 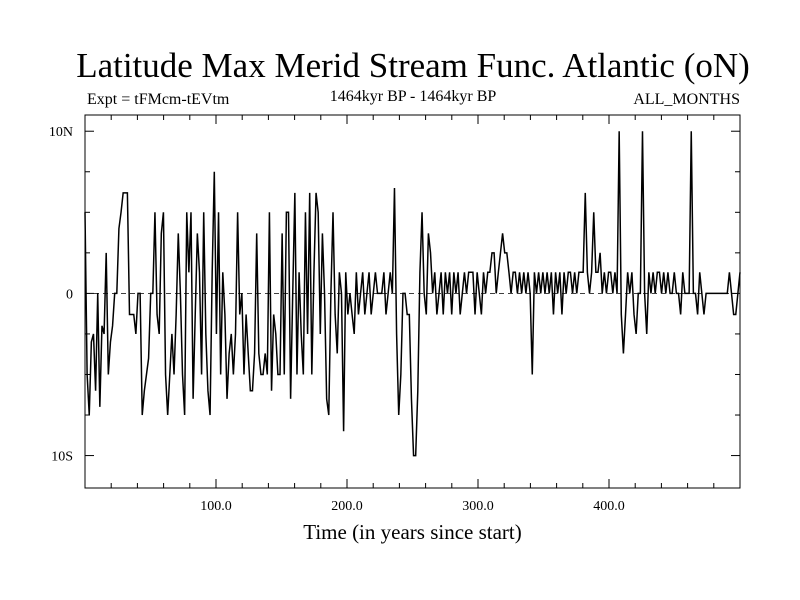 I want to click on x-tick-label: 100.0, so click(x=216, y=506).